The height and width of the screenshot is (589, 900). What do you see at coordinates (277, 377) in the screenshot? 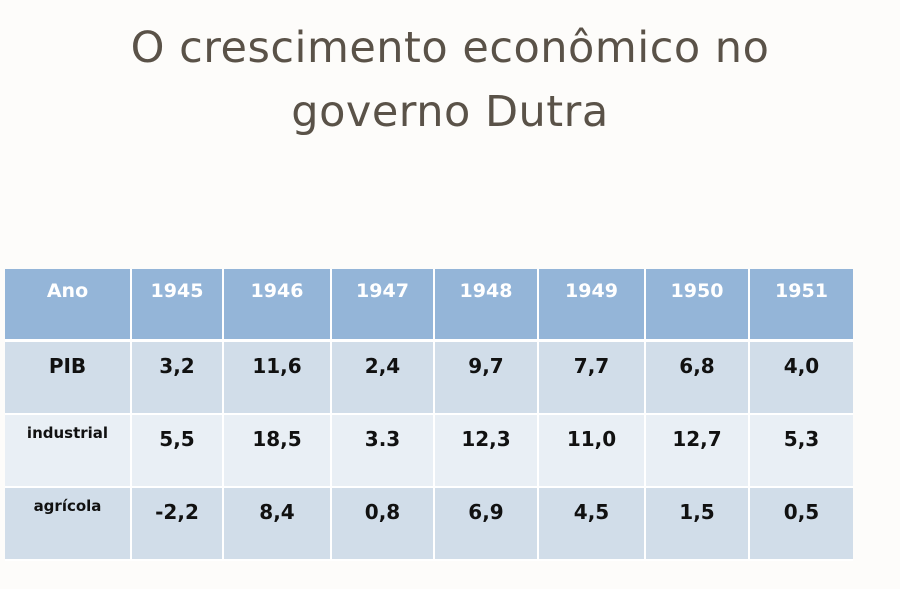
I see `table-cell: 11,6` at bounding box center [277, 377].